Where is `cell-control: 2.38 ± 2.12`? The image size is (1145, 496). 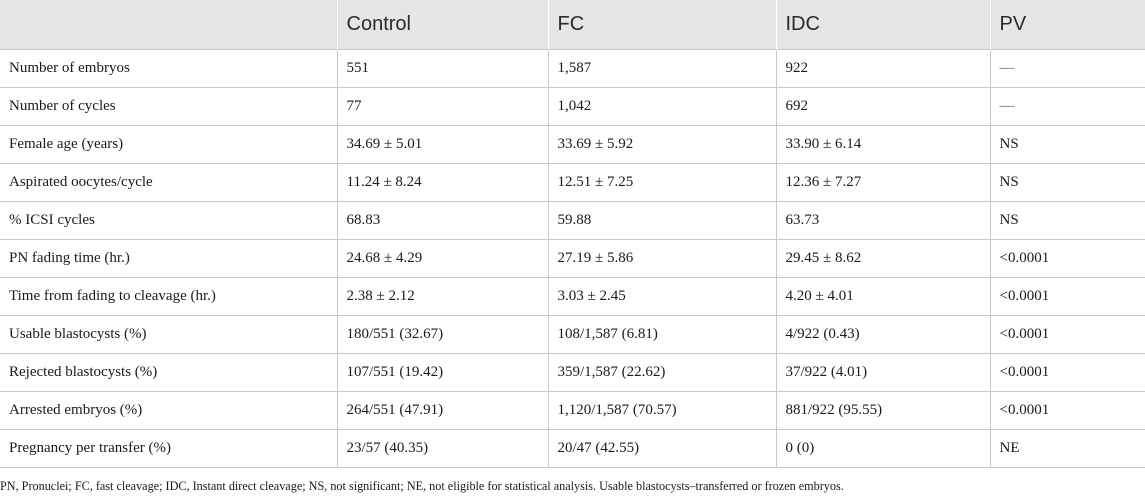
cell-control: 2.38 ± 2.12 is located at coordinates (442, 296).